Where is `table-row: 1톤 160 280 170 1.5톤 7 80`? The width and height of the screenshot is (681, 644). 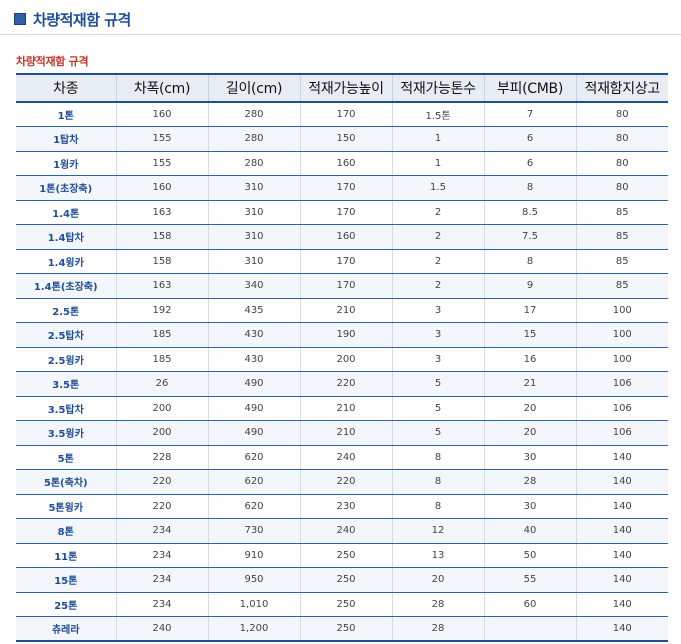 table-row: 1톤 160 280 170 1.5톤 7 80 is located at coordinates (342, 114).